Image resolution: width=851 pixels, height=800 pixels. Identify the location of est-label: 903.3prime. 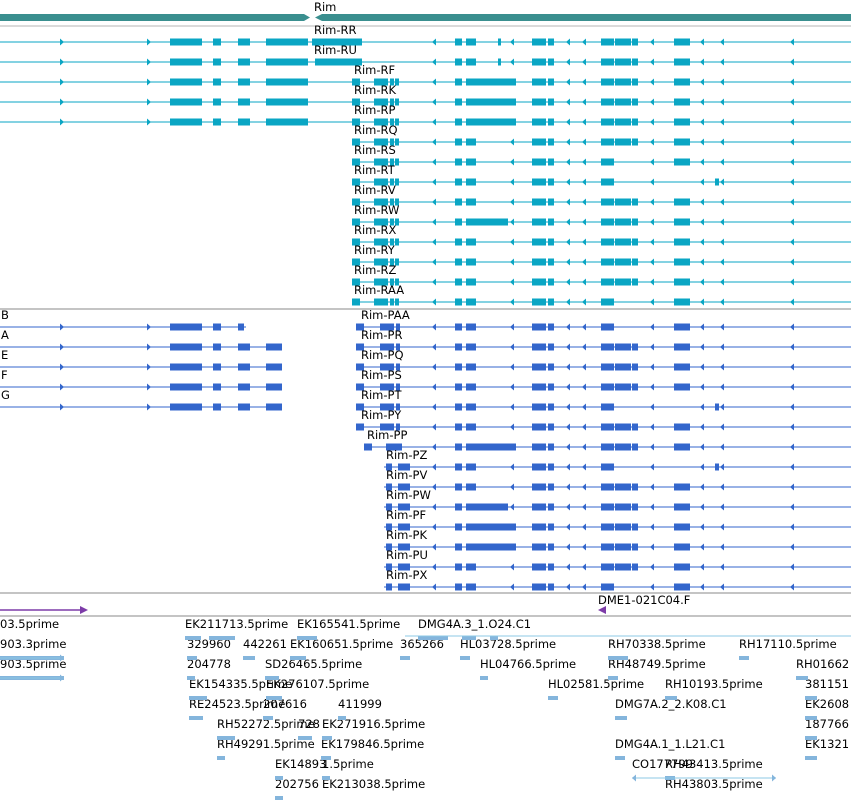
(33, 644).